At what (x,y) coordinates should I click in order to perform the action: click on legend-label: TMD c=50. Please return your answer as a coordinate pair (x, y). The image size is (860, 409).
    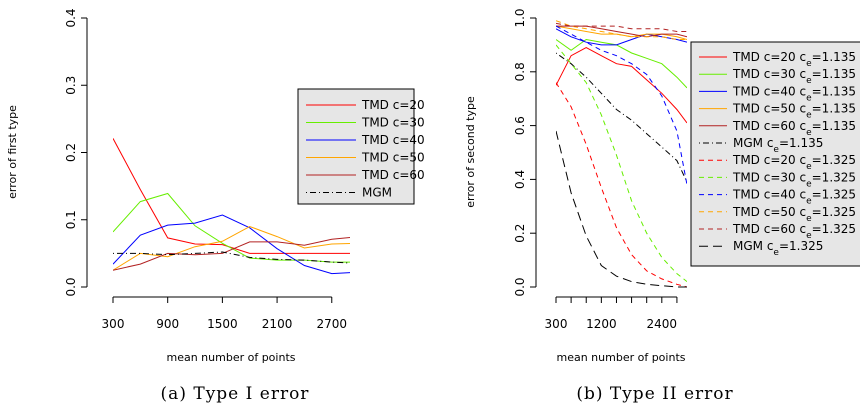
    Looking at the image, I should click on (393, 158).